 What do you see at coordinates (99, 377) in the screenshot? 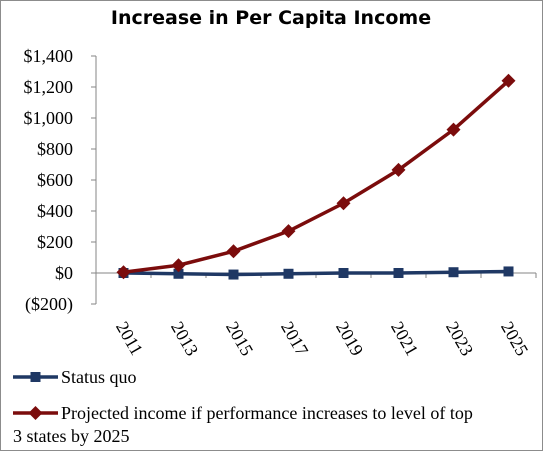
I see `legend-label: Status quo` at bounding box center [99, 377].